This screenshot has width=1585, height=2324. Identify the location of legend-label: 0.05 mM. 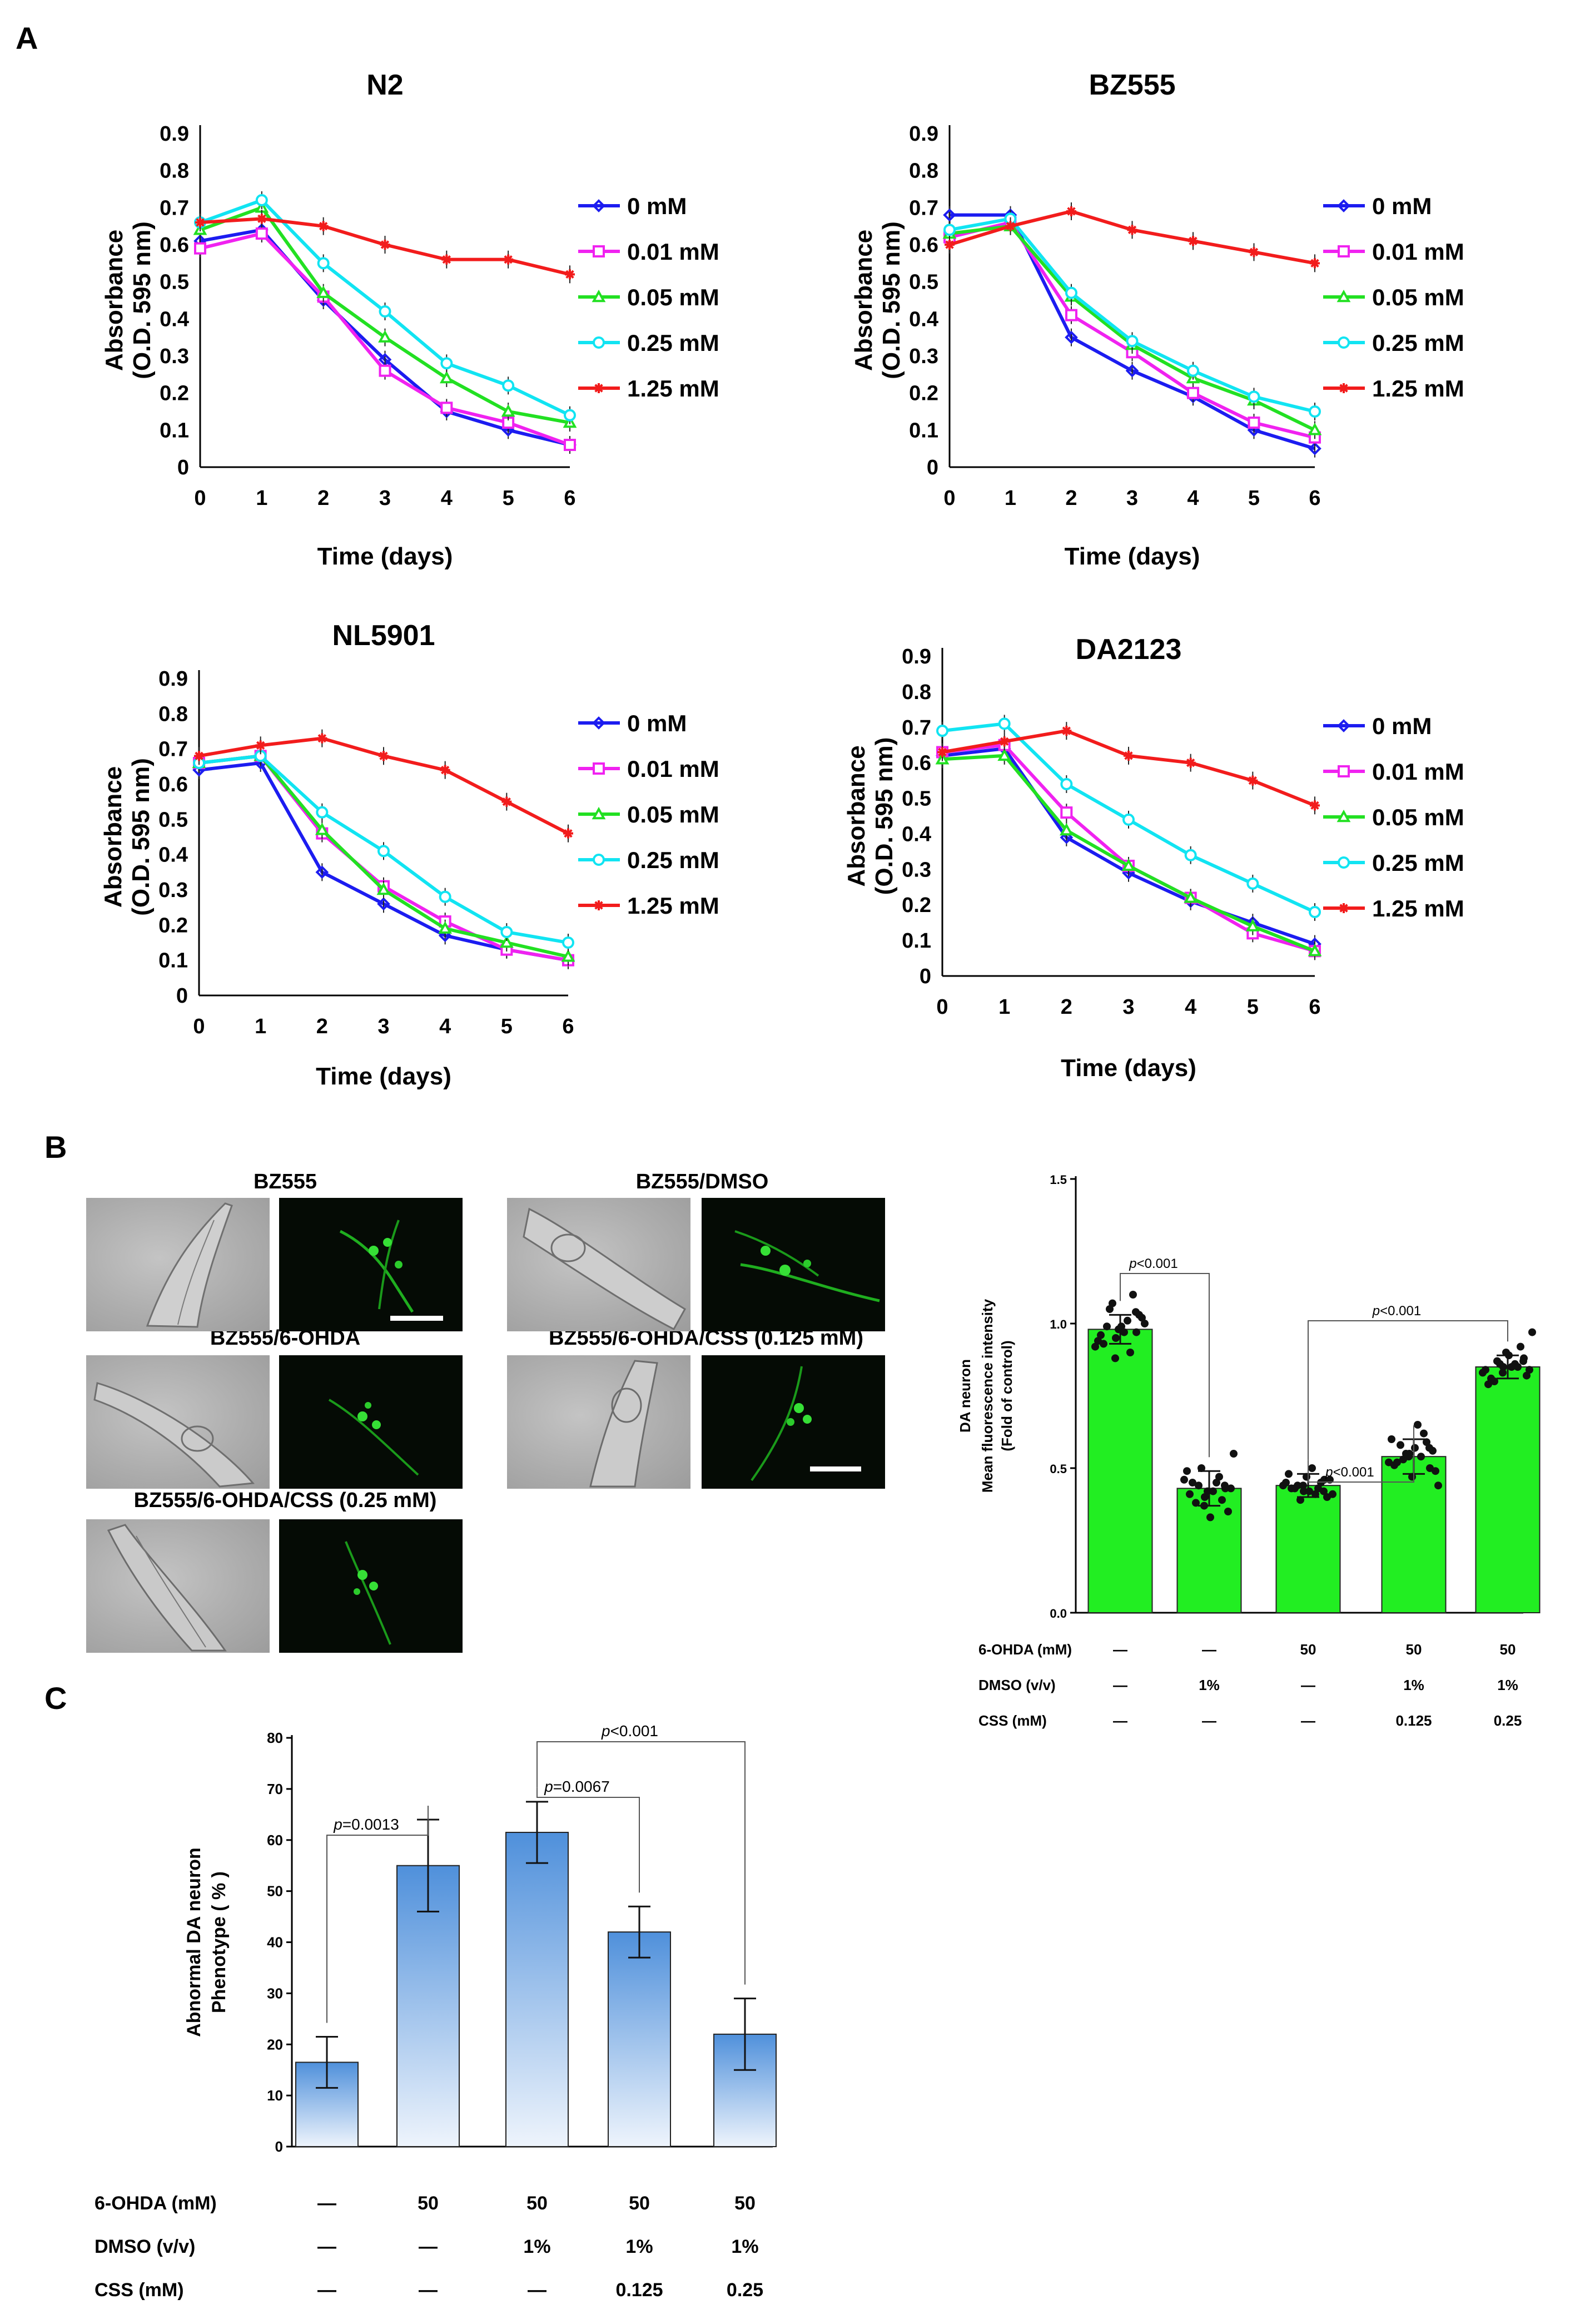
(1418, 817).